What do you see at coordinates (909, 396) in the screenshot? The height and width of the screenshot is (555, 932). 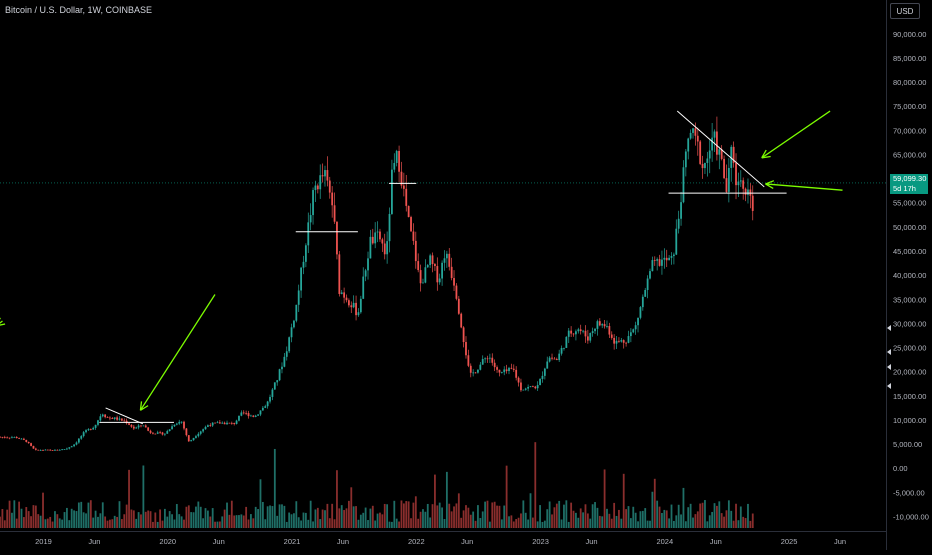 I see `y-tick-label: 15,000.00` at bounding box center [909, 396].